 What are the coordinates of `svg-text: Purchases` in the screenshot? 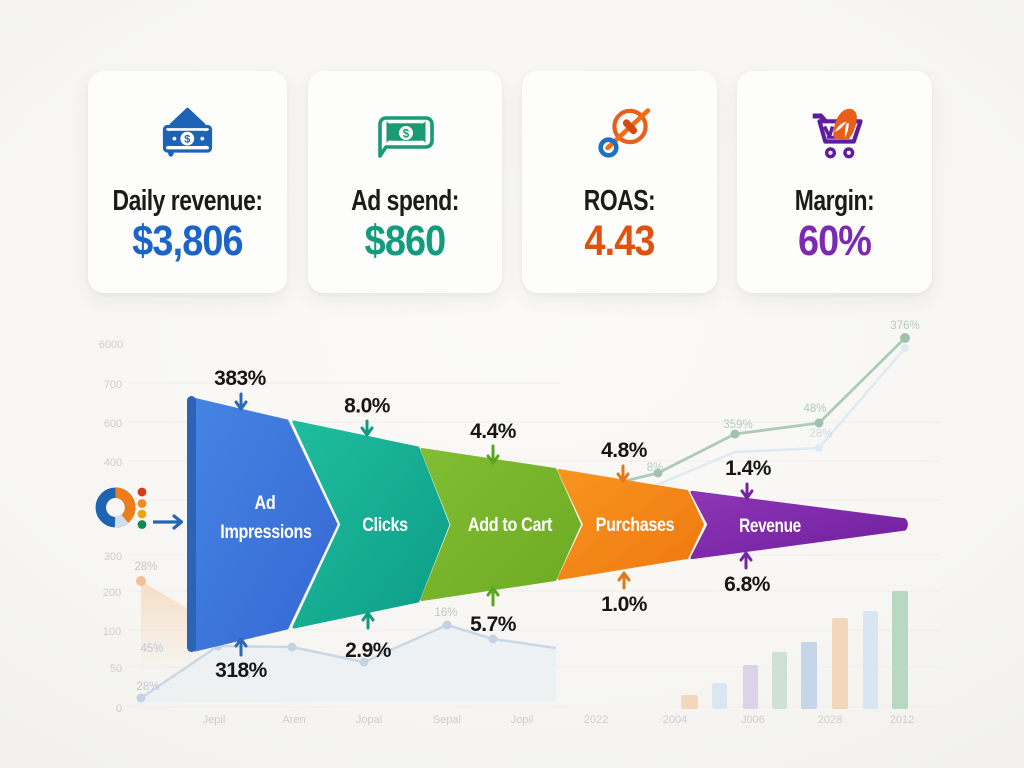 It's located at (635, 525).